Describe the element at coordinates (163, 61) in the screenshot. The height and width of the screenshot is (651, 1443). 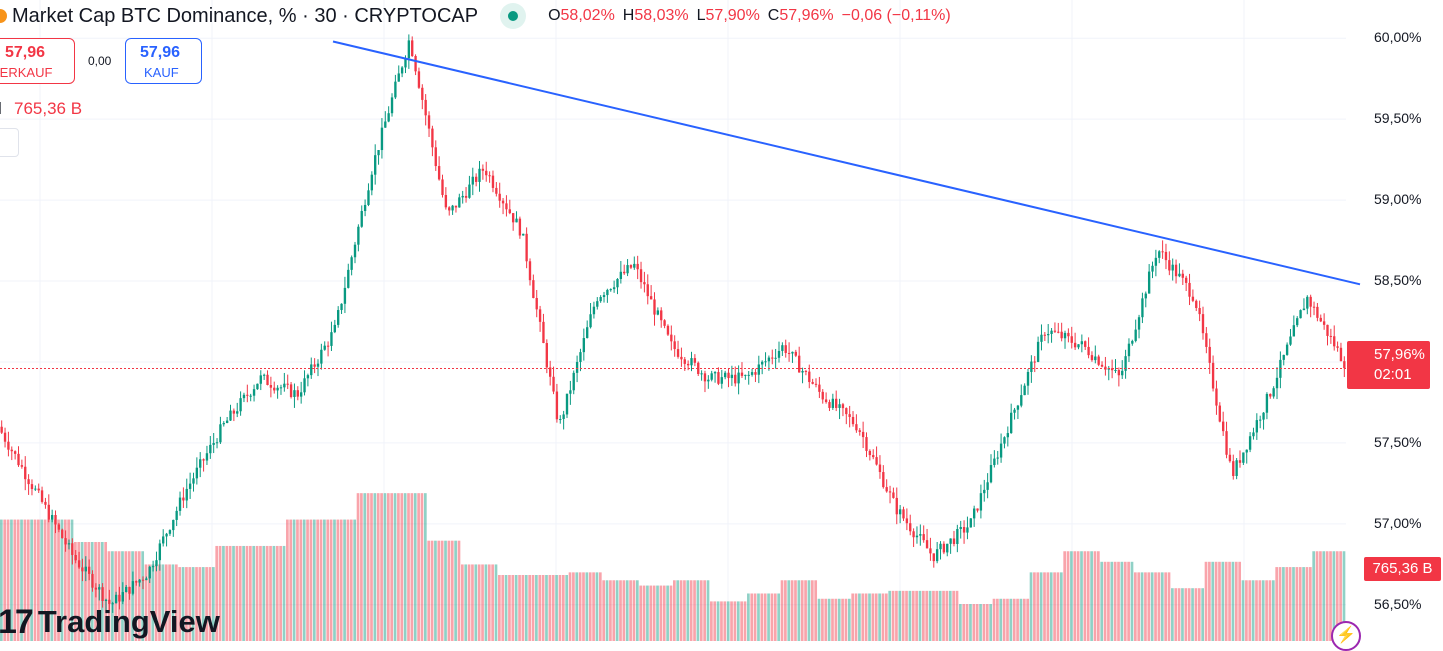
I see `buy-button: 57,96 KAUF` at that location.